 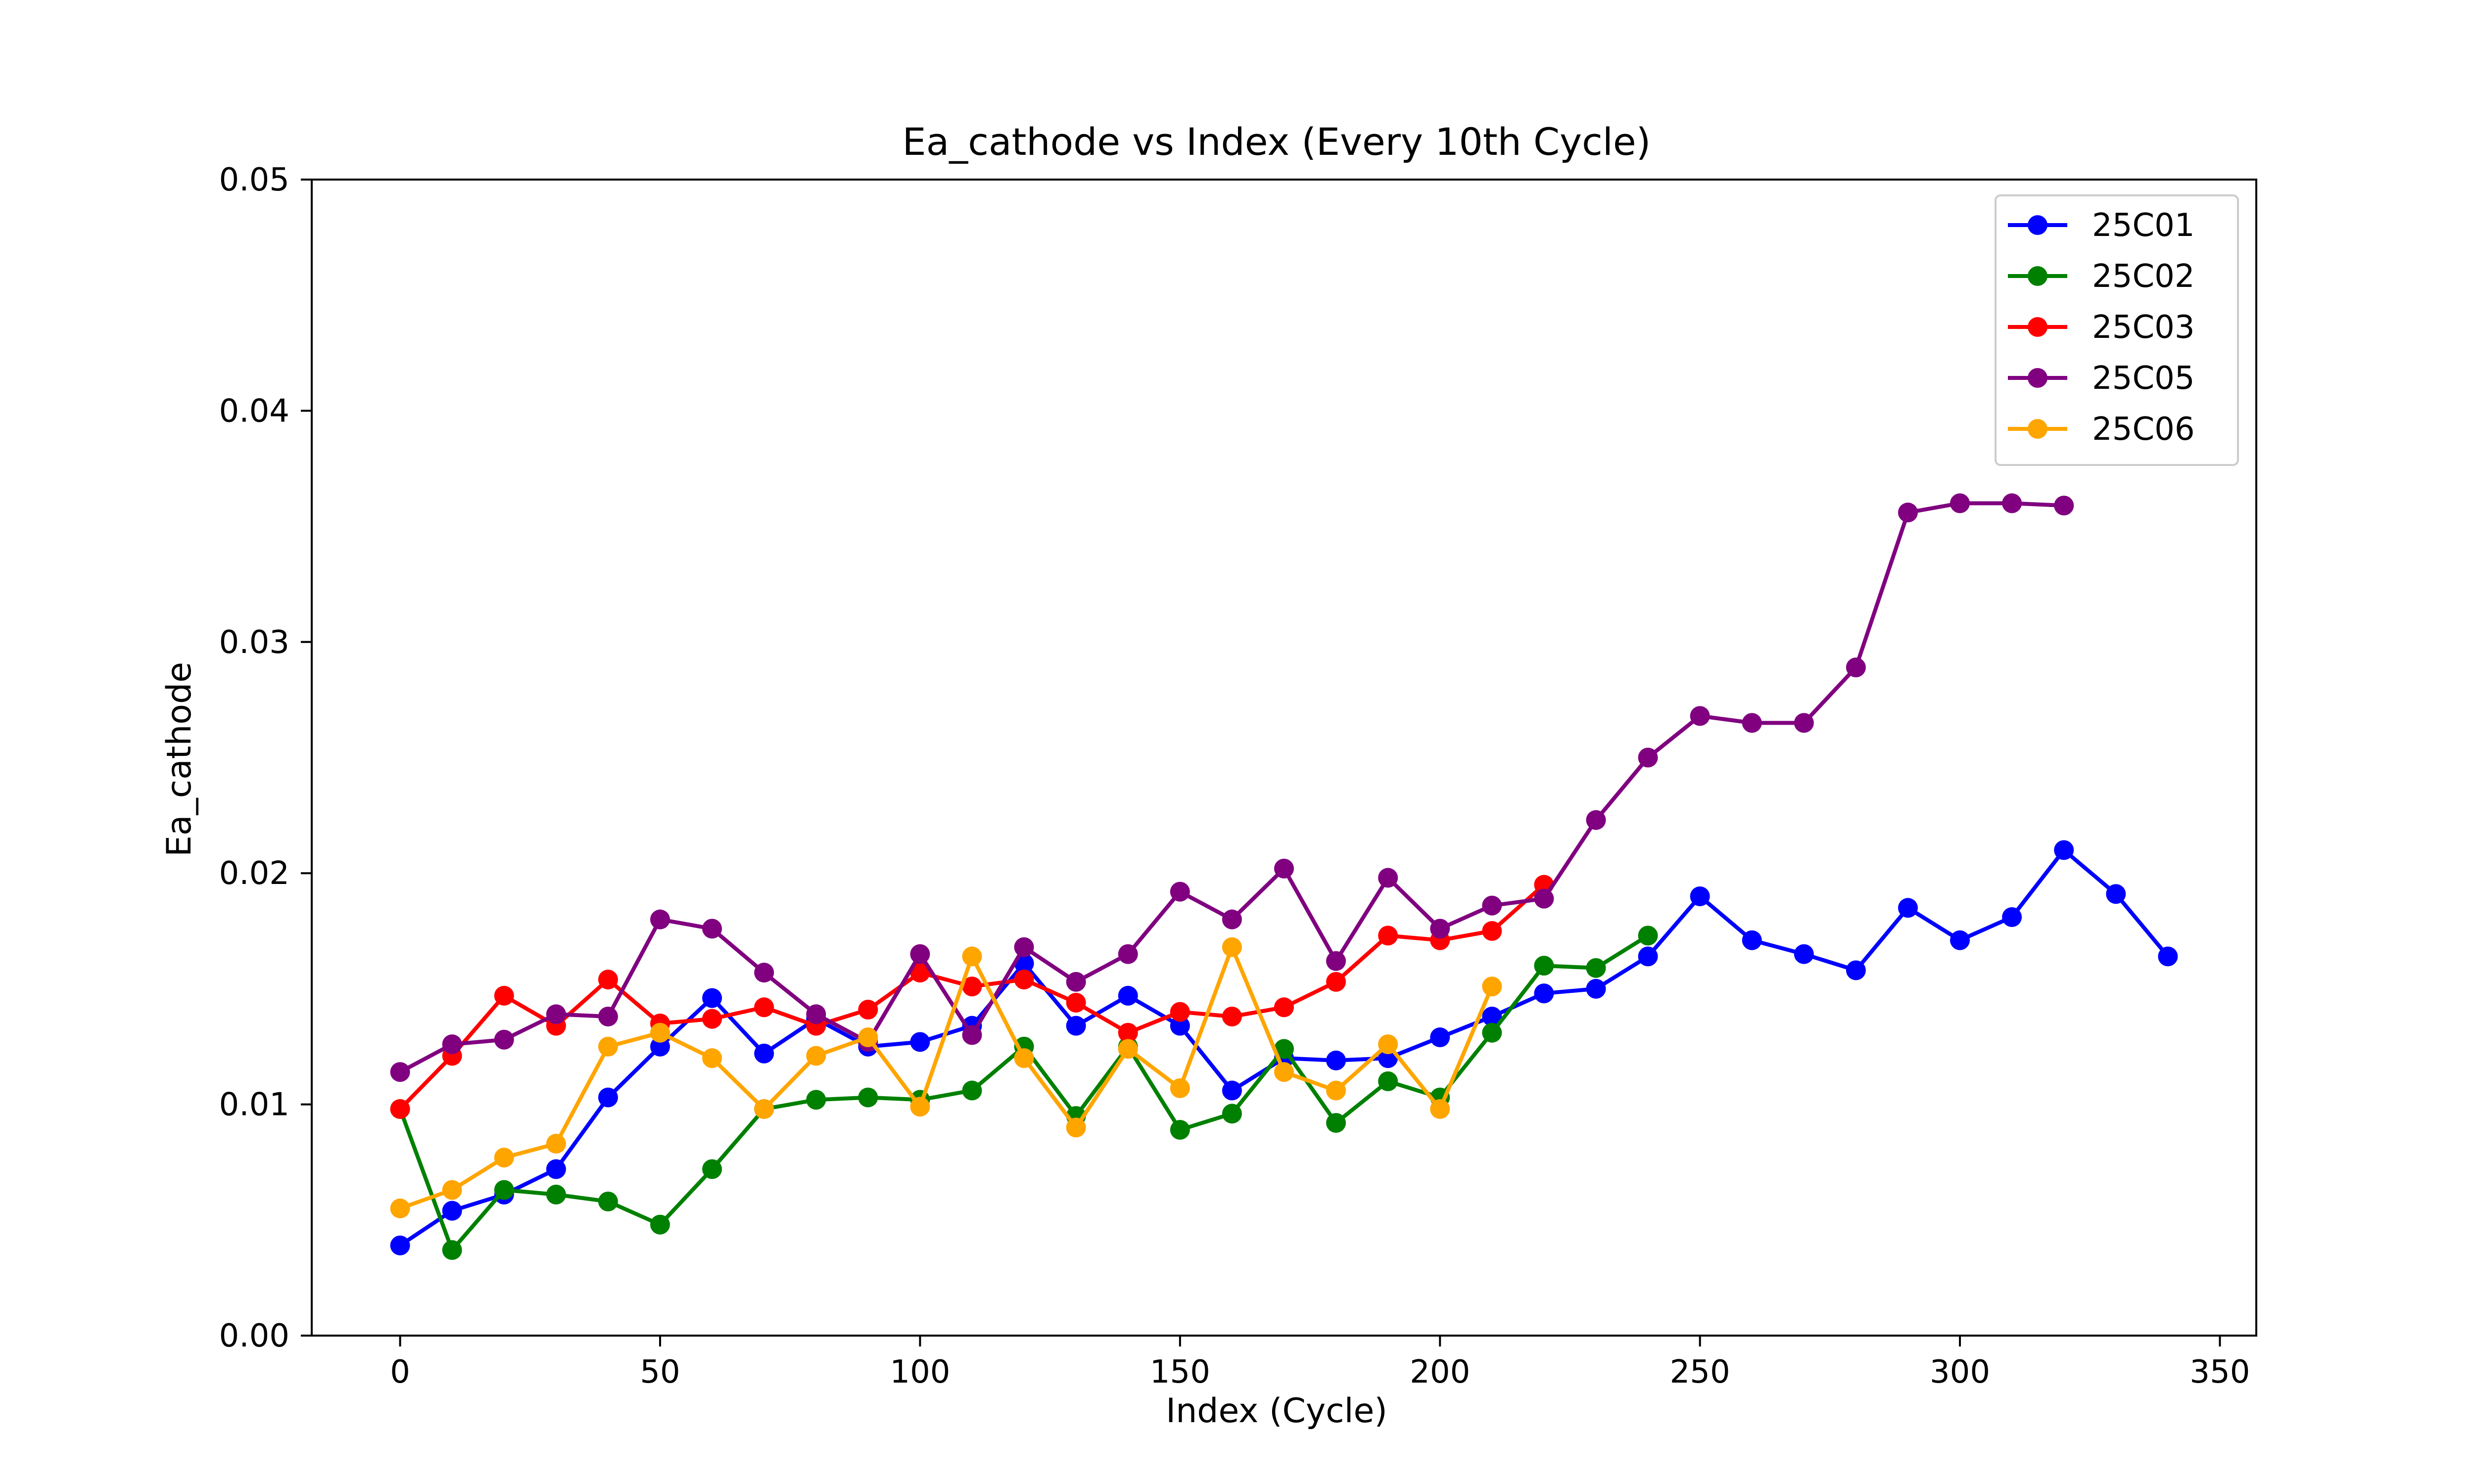 What do you see at coordinates (1960, 1372) in the screenshot?
I see `x-tick-label: 300` at bounding box center [1960, 1372].